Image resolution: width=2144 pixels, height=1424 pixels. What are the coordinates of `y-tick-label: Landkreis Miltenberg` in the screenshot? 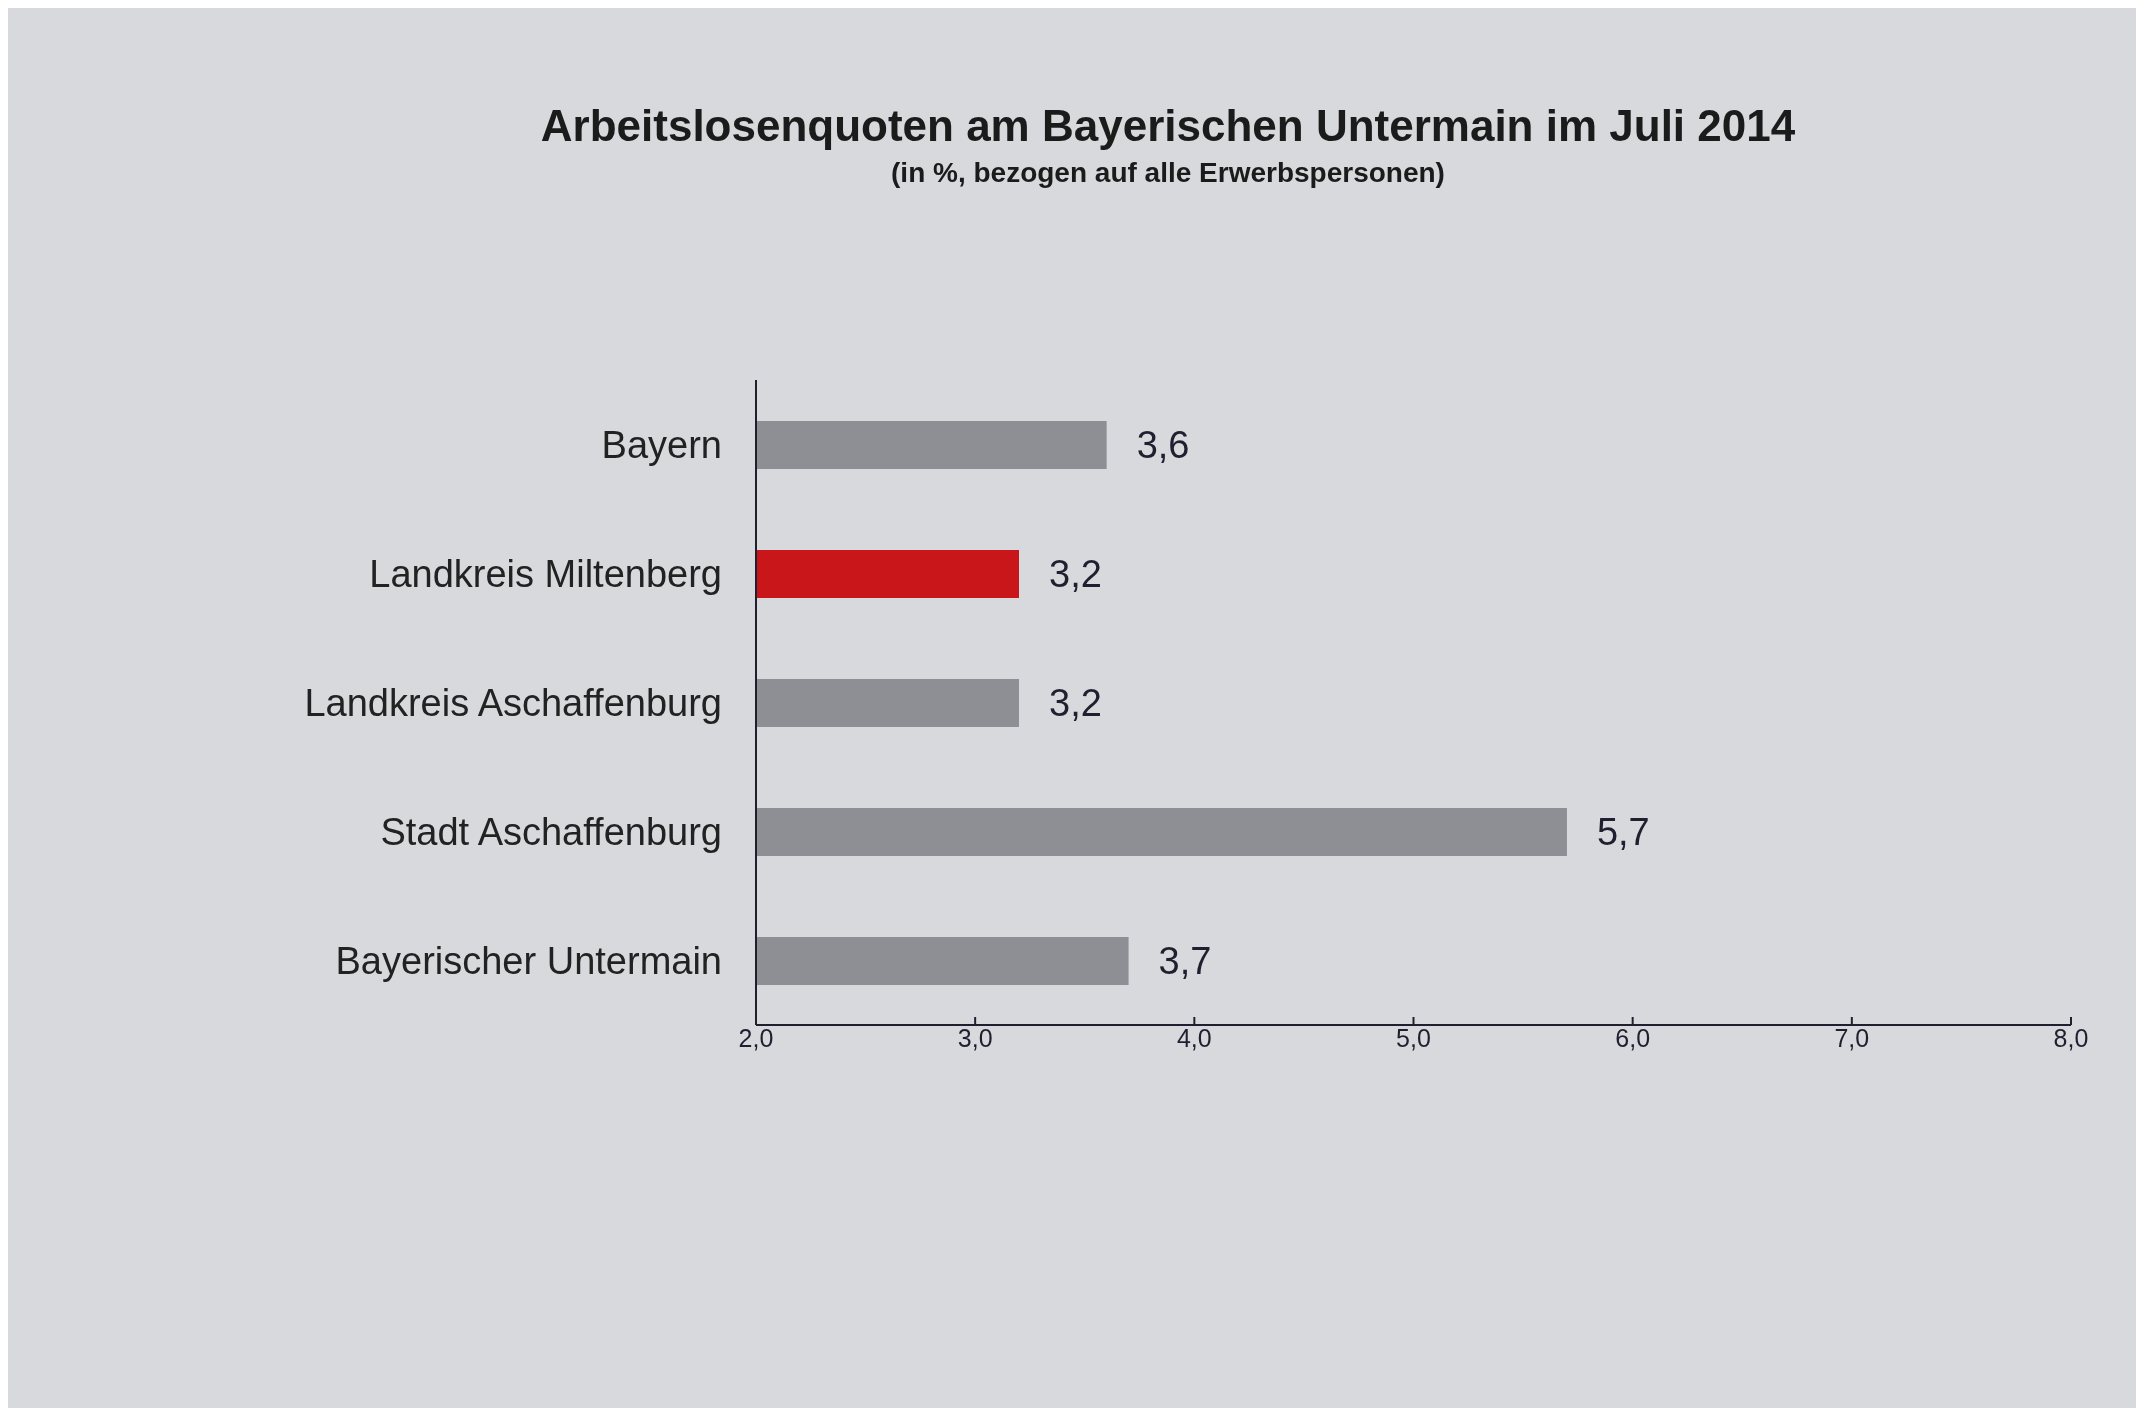 It's located at (545, 573).